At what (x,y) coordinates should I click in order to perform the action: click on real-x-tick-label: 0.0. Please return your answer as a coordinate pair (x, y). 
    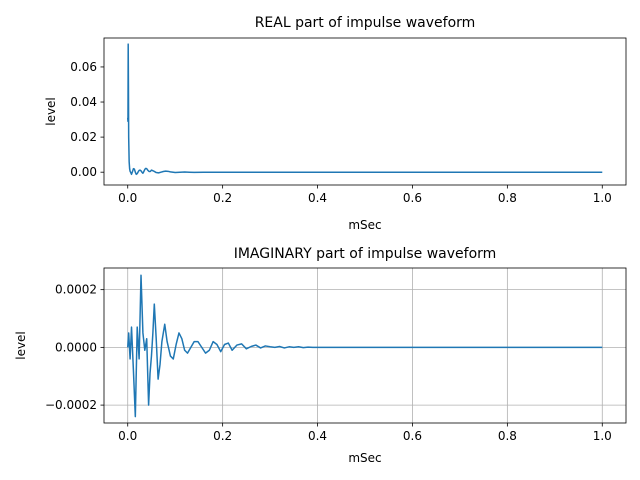
    Looking at the image, I should click on (127, 198).